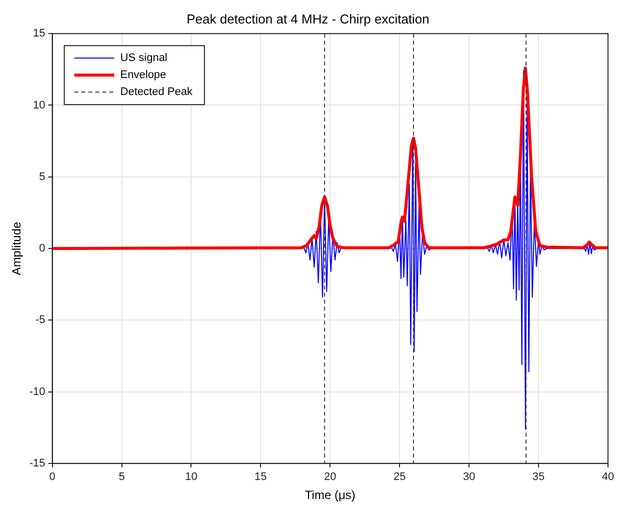 This screenshot has width=626, height=513. I want to click on x-tick-label: 25, so click(399, 477).